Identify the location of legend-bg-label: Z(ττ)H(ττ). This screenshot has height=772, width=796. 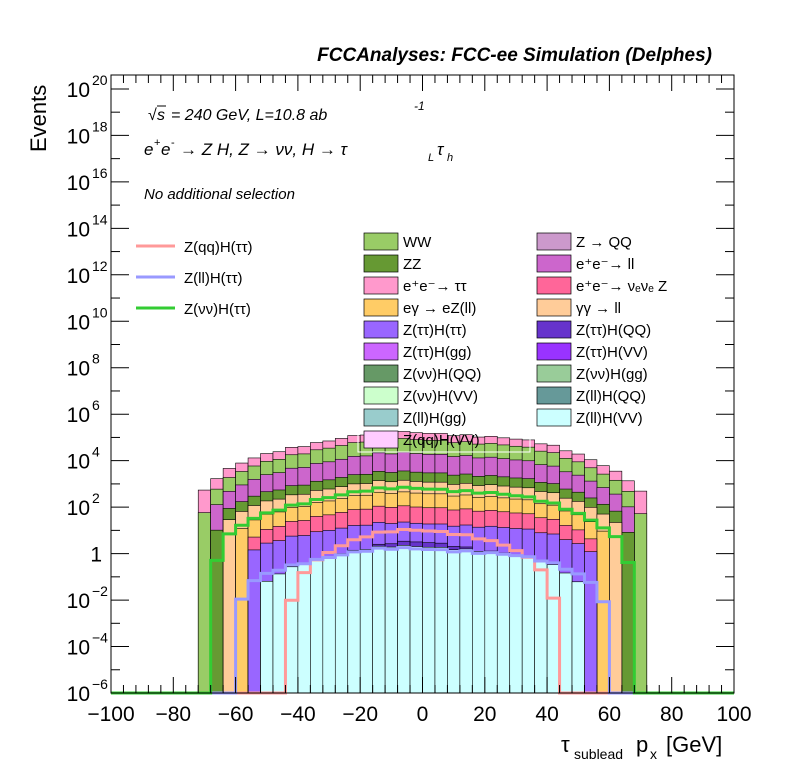
(435, 330).